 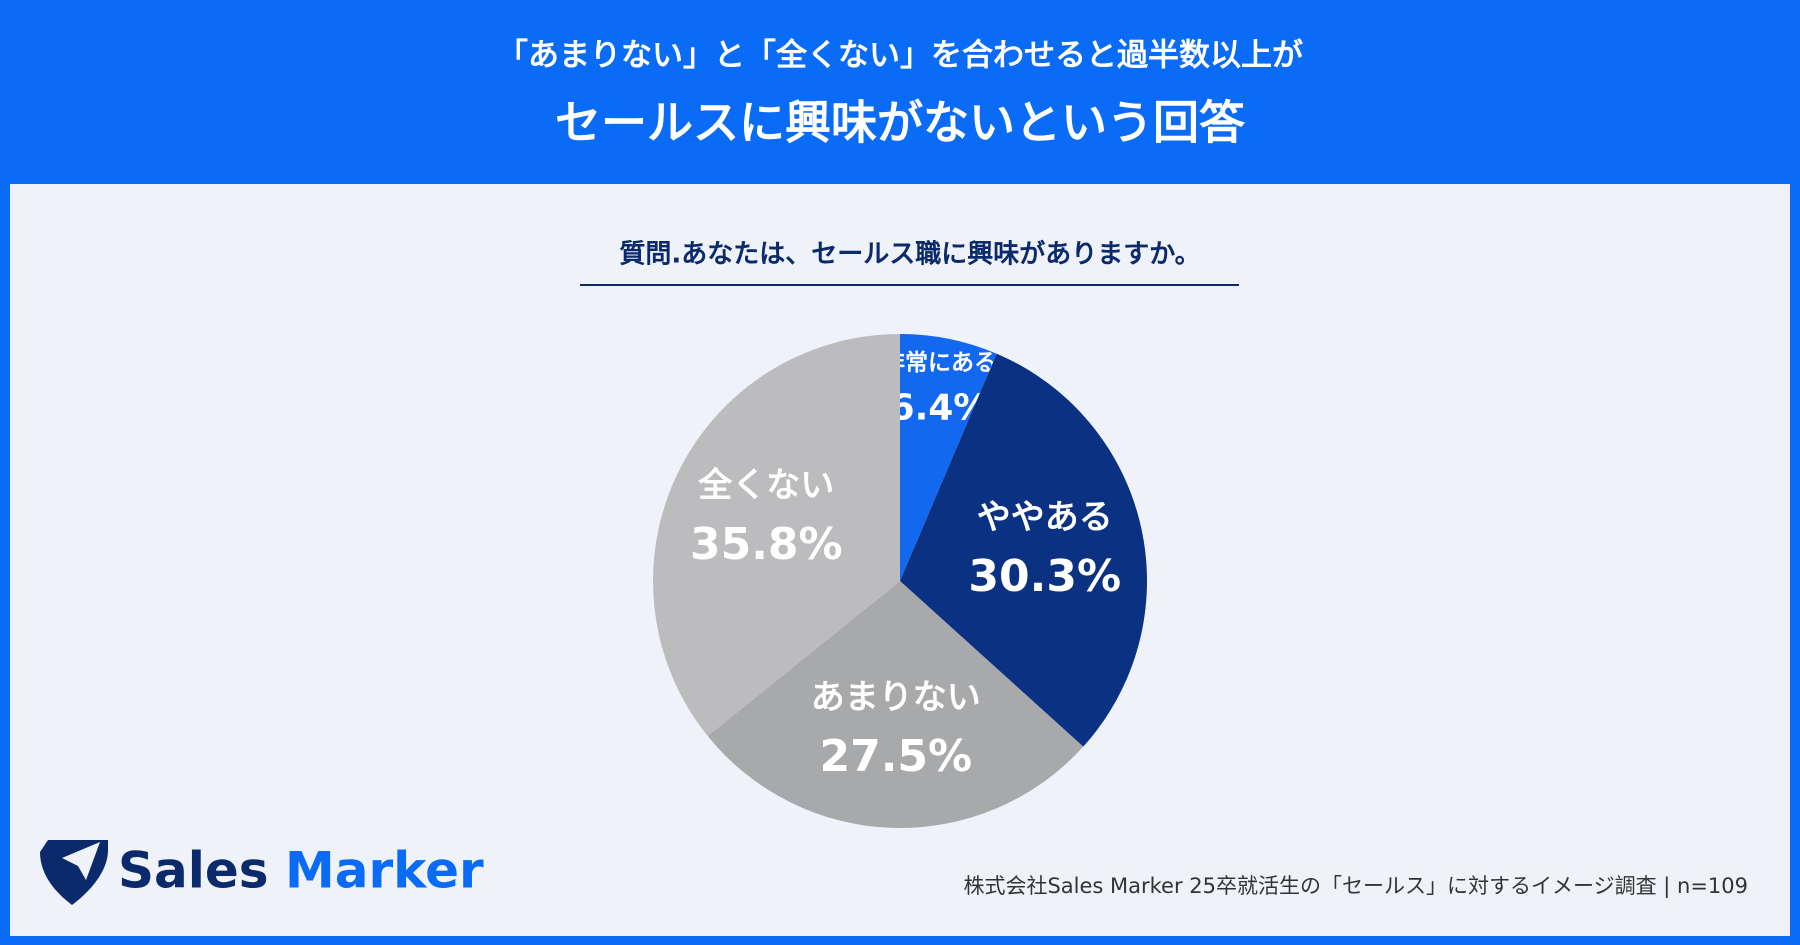 I want to click on header-line-2: セールスに興味がないという回答, so click(x=900, y=123).